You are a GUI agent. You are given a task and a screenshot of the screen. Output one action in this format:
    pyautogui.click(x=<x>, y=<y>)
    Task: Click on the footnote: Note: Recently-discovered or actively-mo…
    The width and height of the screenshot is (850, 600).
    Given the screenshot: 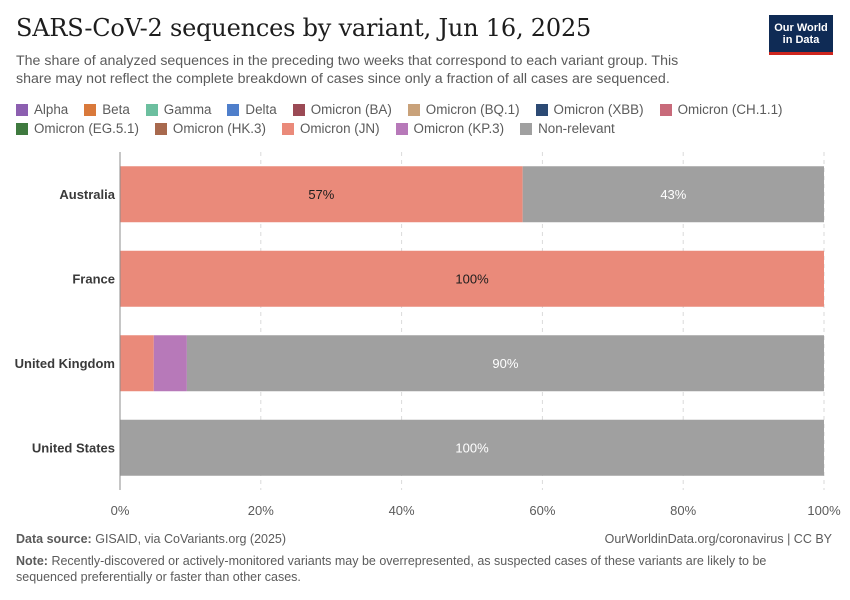 What is the action you would take?
    pyautogui.click(x=416, y=569)
    